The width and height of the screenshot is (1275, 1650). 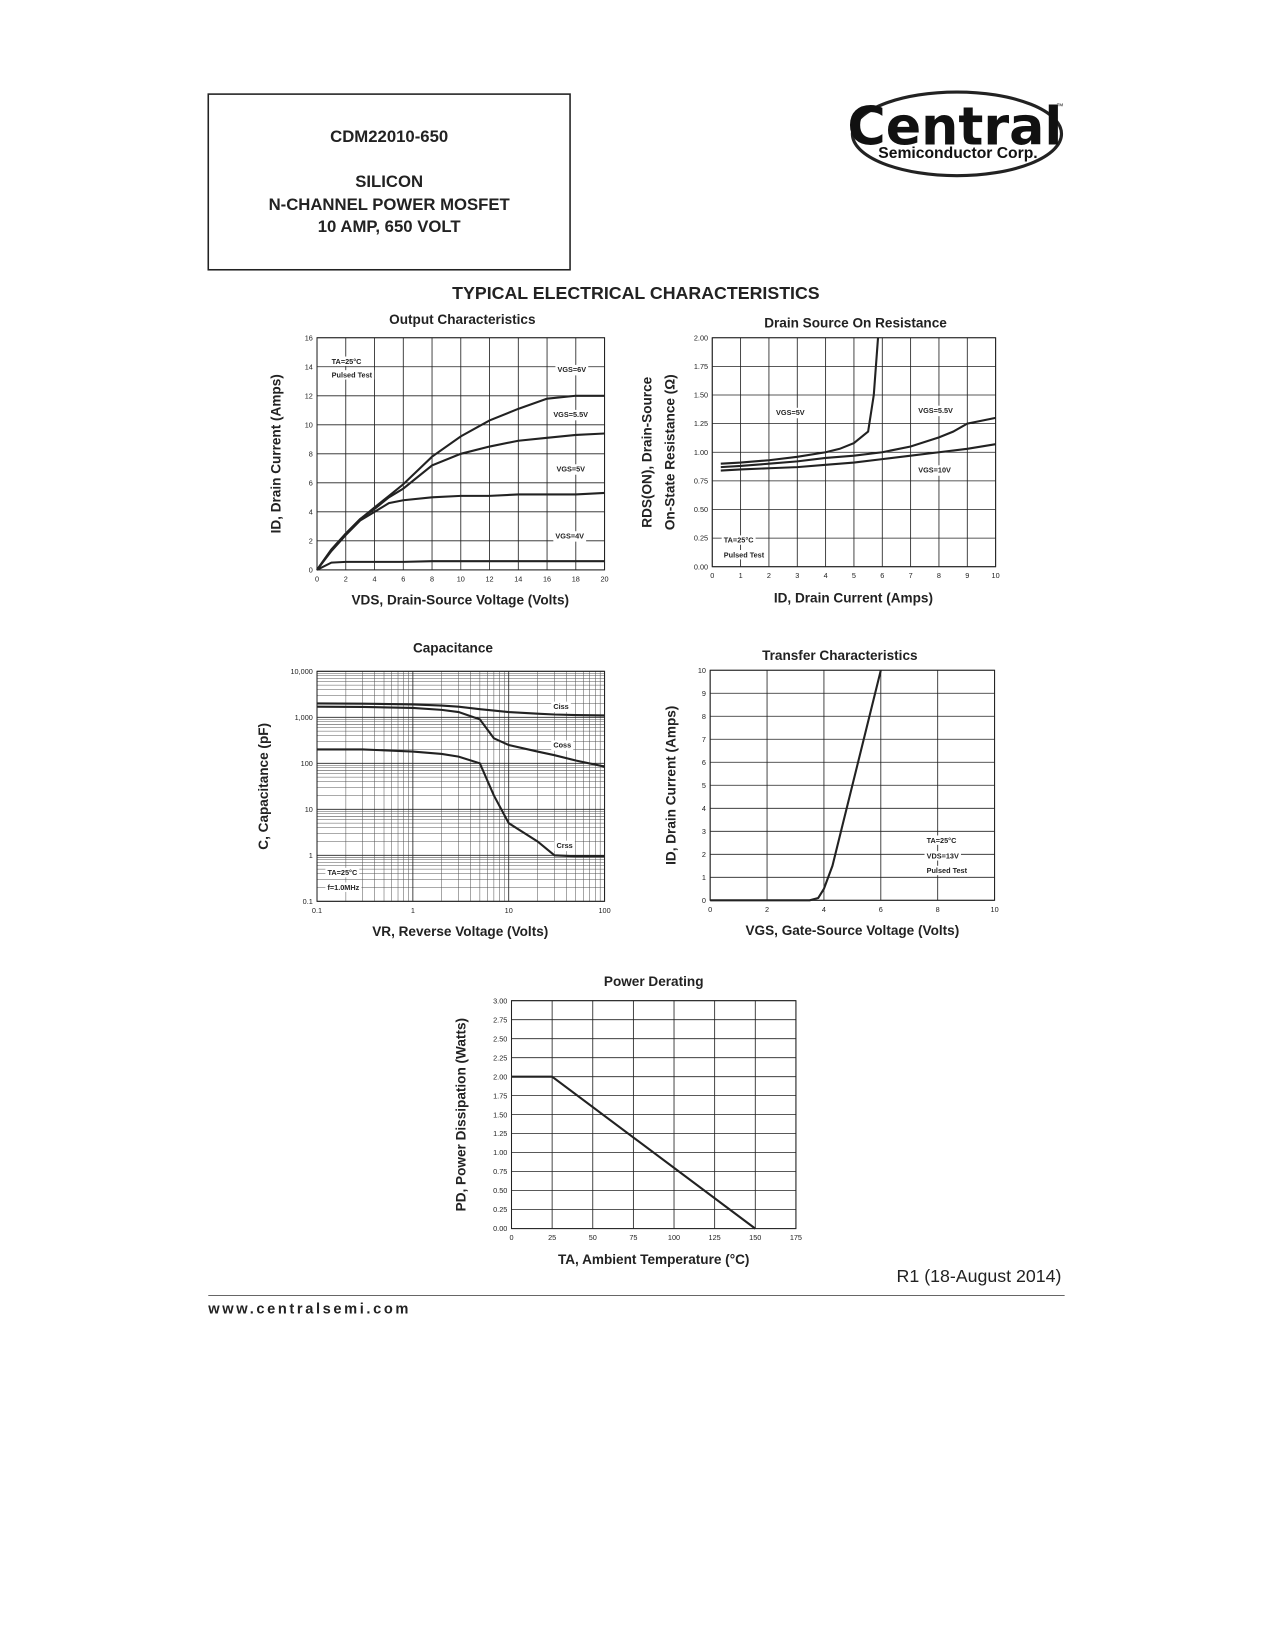 What do you see at coordinates (390, 204) in the screenshot?
I see `header-line: N-CHANNEL POWER MOSFET` at bounding box center [390, 204].